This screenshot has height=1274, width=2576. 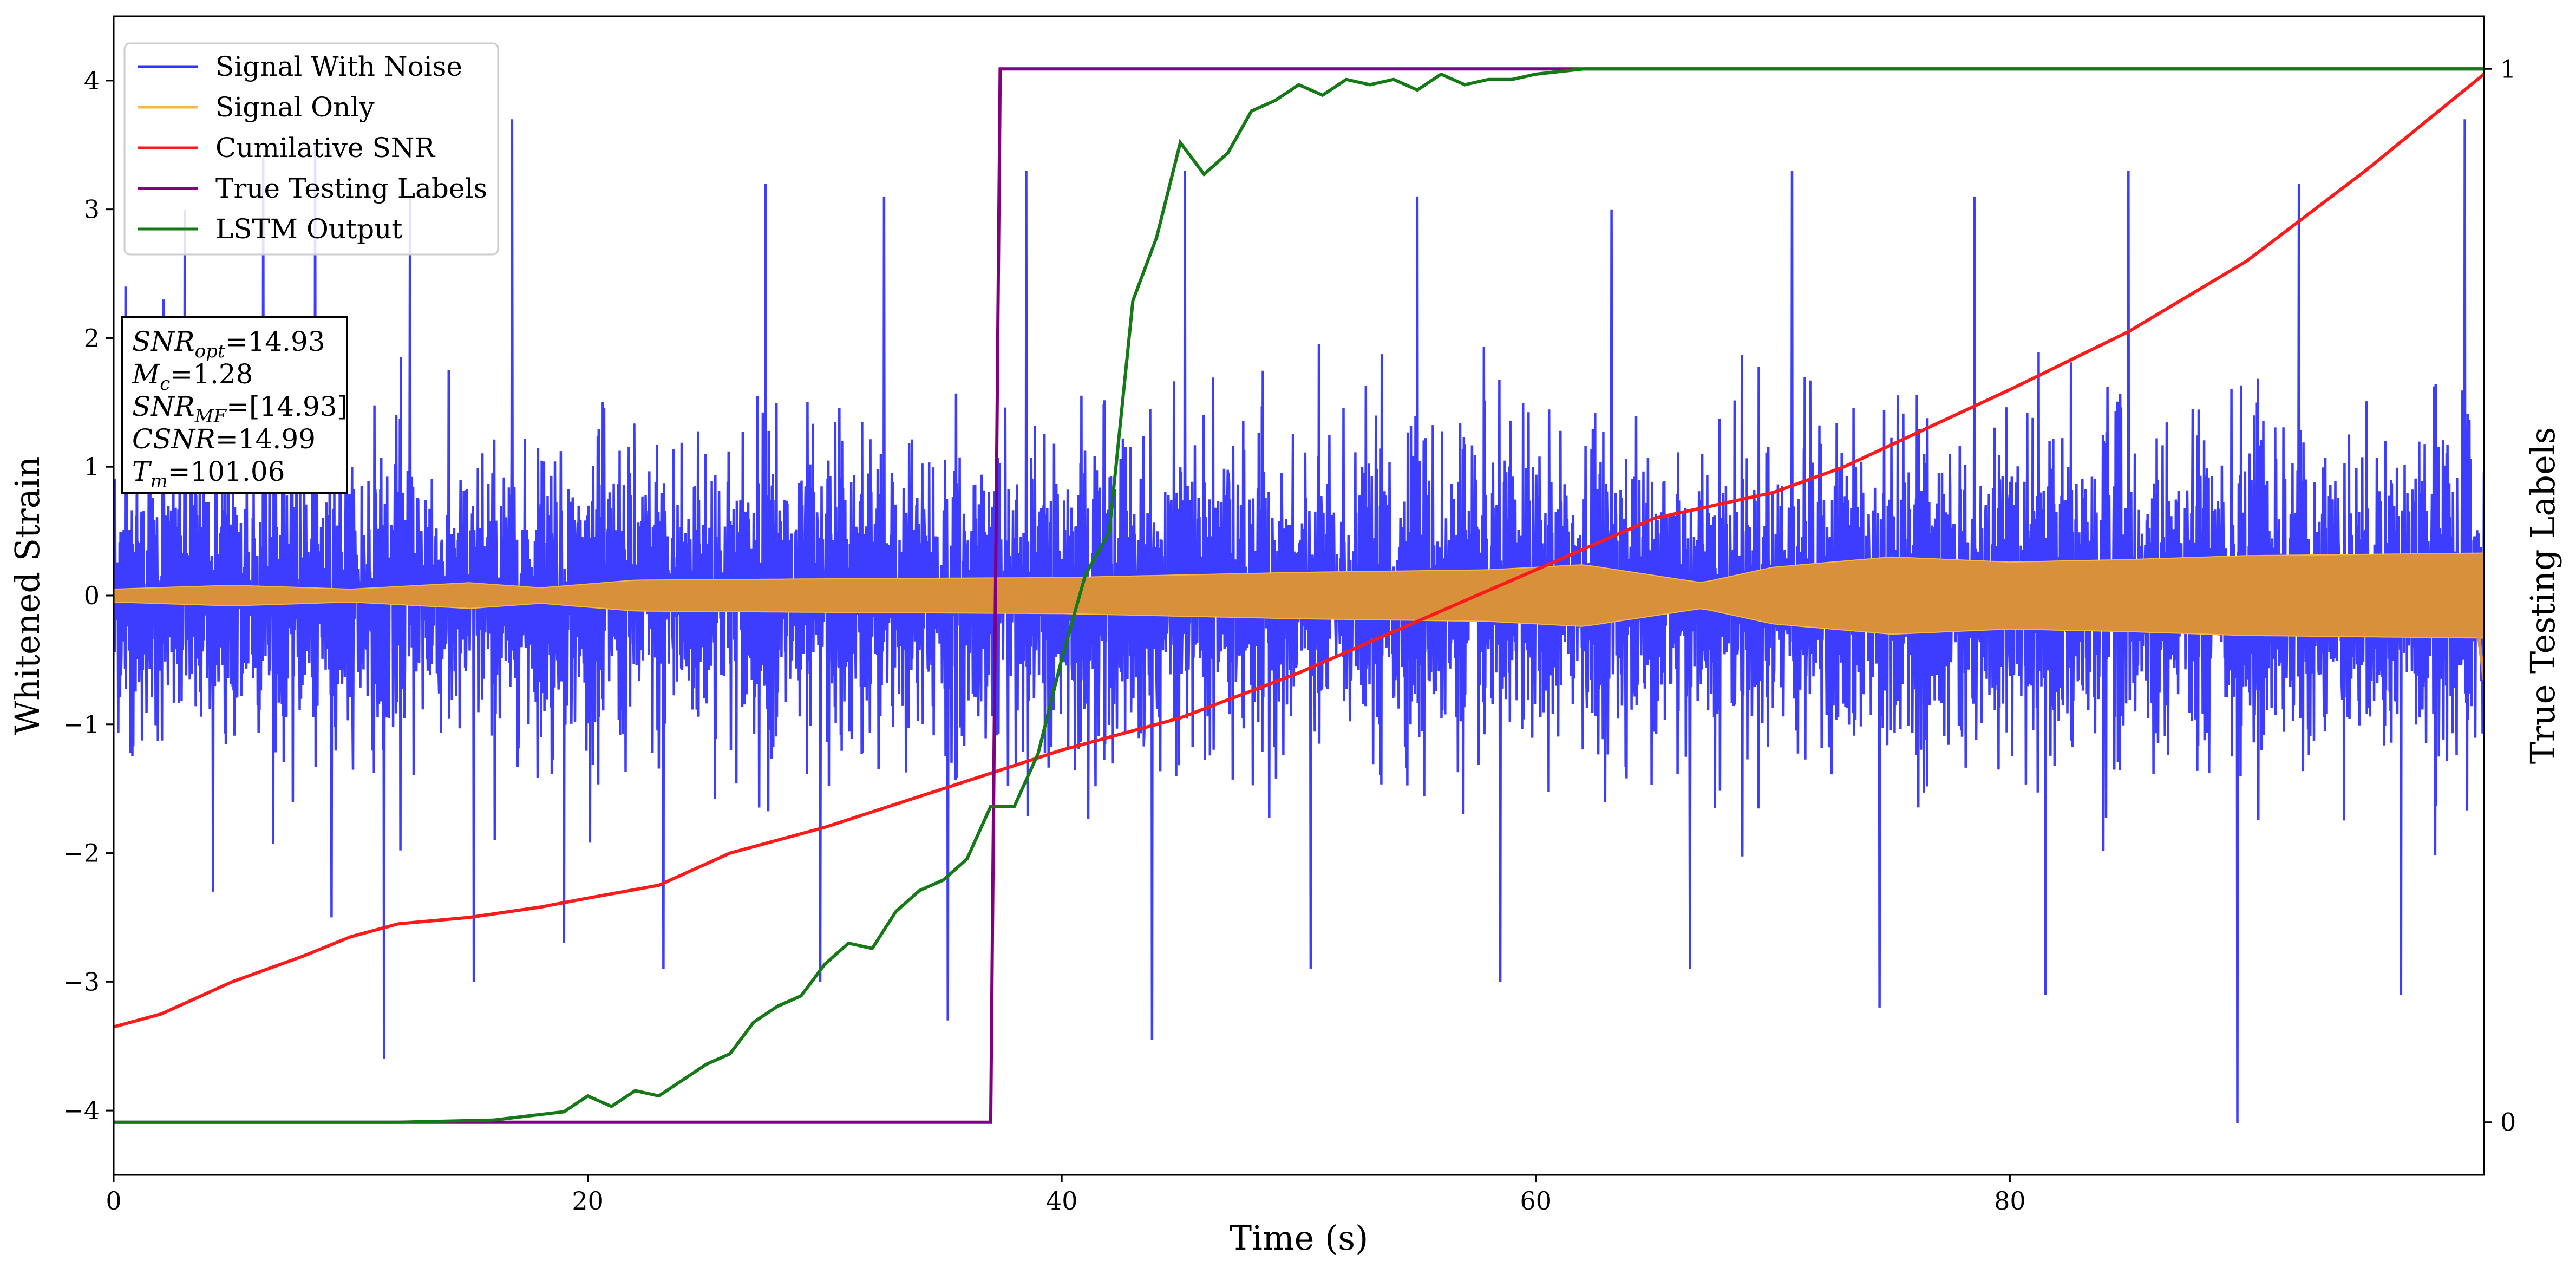 I want to click on annotation-merger-time: Tm=101.06, so click(x=208, y=474).